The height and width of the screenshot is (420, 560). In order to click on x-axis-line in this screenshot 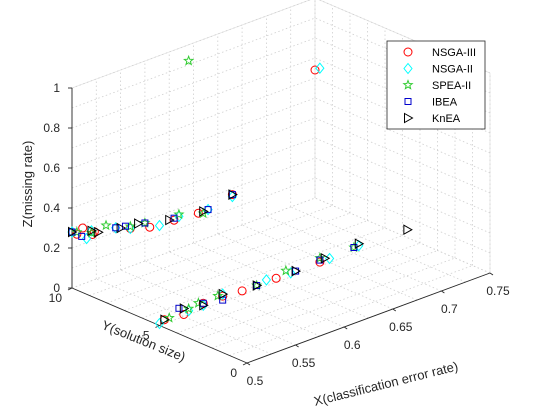, I will do `click(368, 318)`.